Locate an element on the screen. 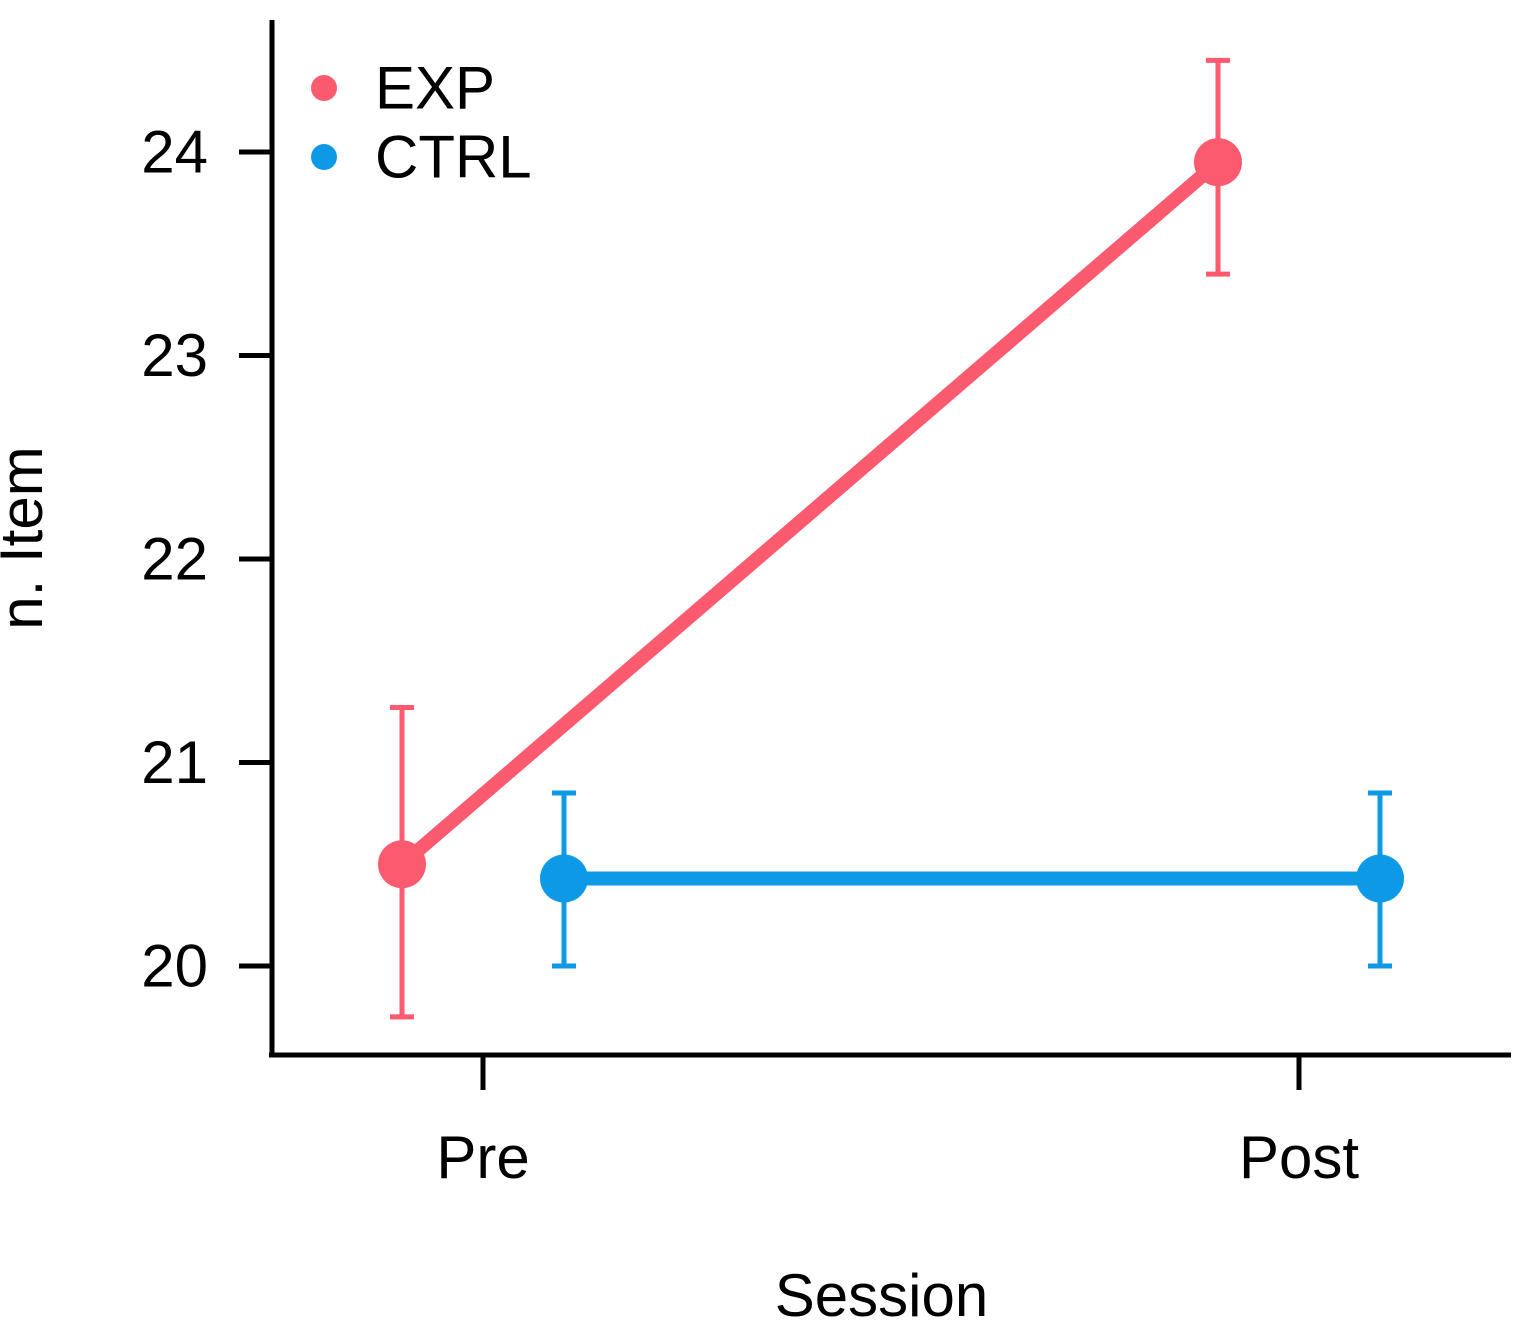  legend-marker-ctrl-icon is located at coordinates (324, 157).